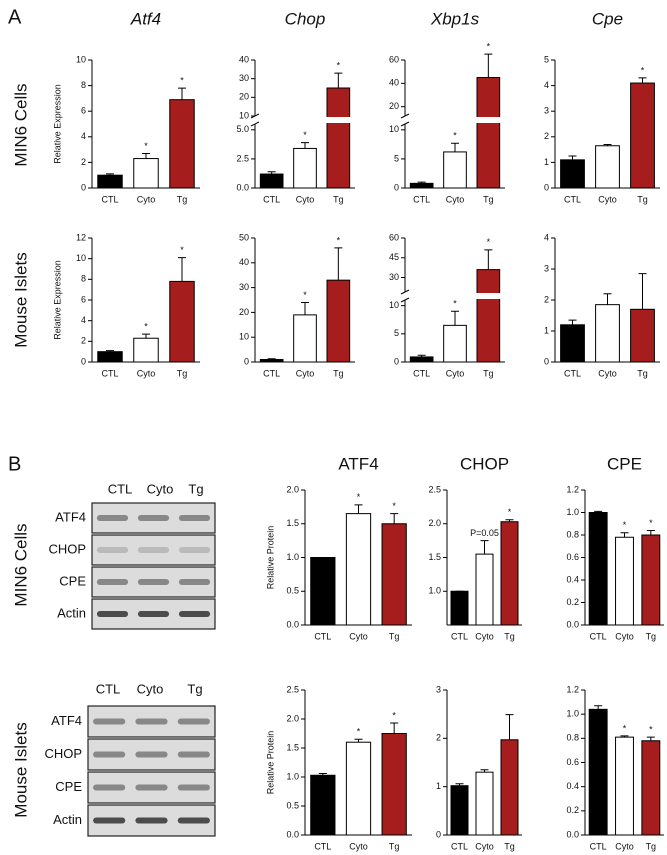 This screenshot has width=667, height=855. What do you see at coordinates (405, 124) in the screenshot?
I see `y-axis` at bounding box center [405, 124].